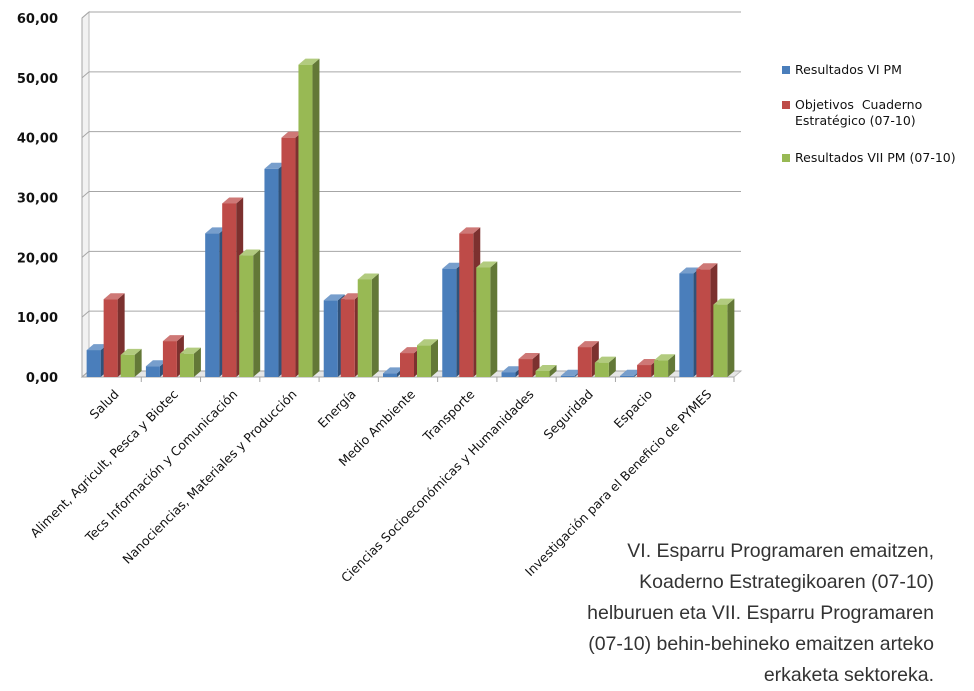 The height and width of the screenshot is (691, 974). What do you see at coordinates (37, 79) in the screenshot?
I see `y-tick-label: 50,00` at bounding box center [37, 79].